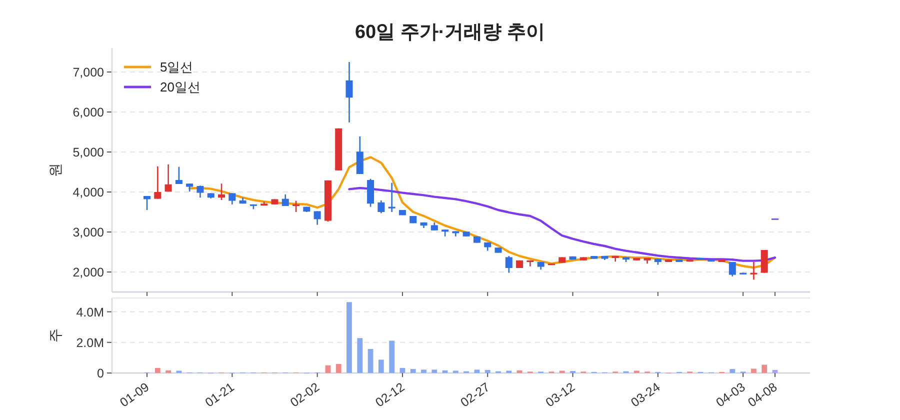 The image size is (900, 420). What do you see at coordinates (88, 73) in the screenshot?
I see `y-tick-label: 7,000` at bounding box center [88, 73].